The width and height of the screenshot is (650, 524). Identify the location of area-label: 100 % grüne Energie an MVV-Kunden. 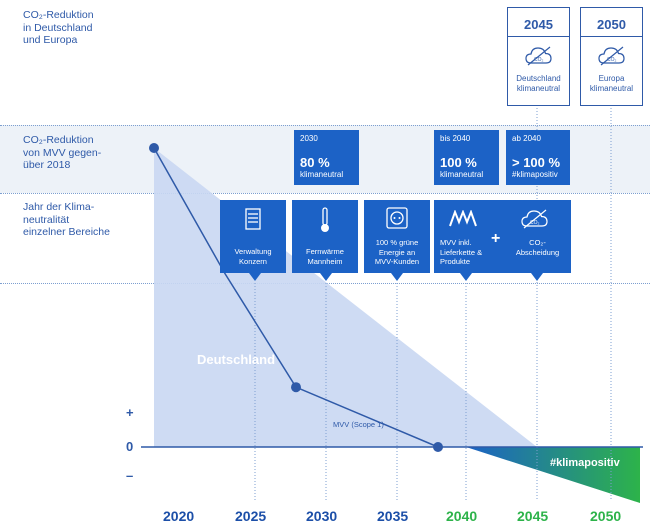
(397, 252).